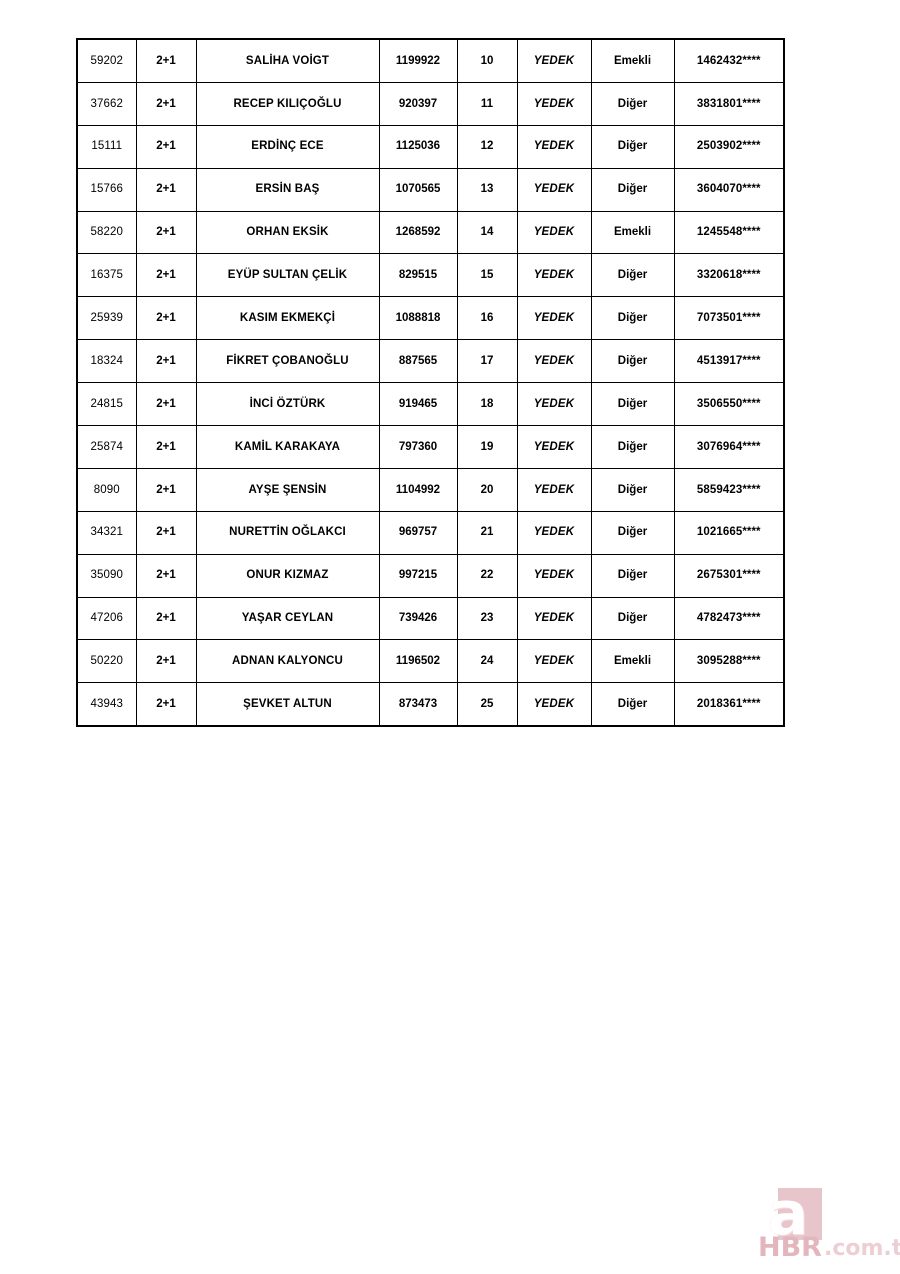 The height and width of the screenshot is (1274, 900). I want to click on cell-national-id-masked: 1245548****, so click(729, 232).